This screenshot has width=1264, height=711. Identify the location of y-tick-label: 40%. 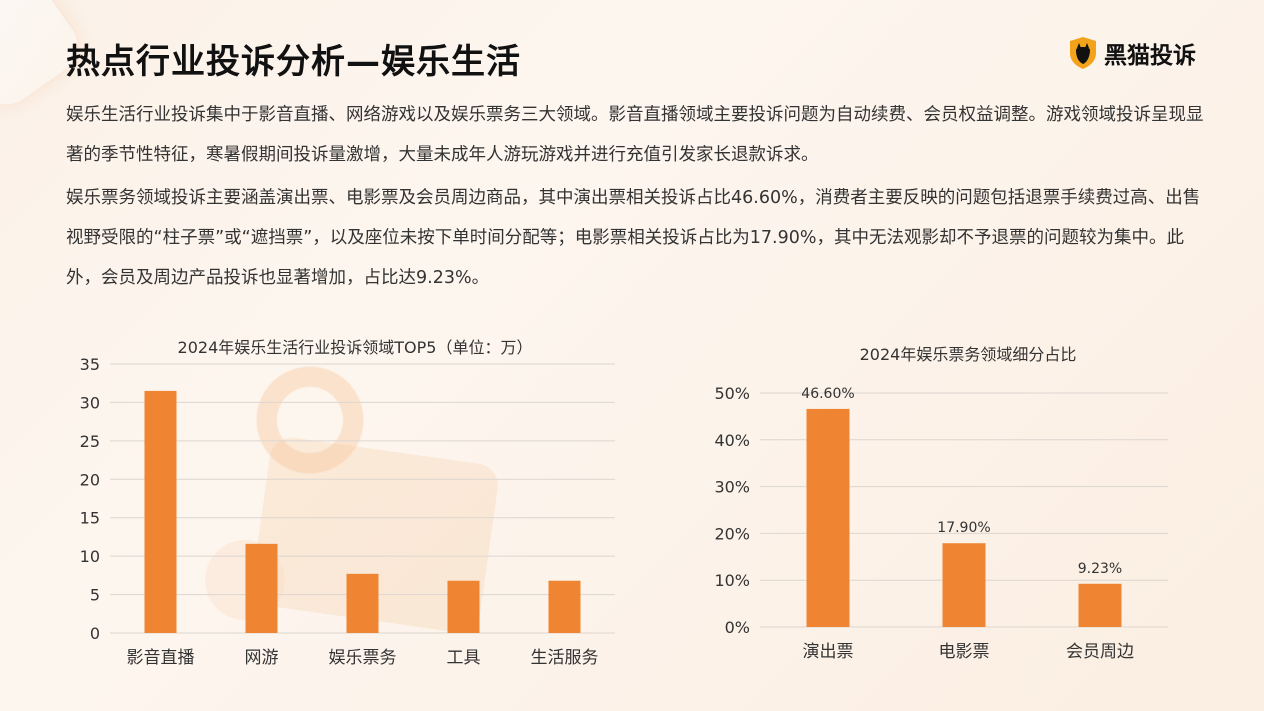
(732, 440).